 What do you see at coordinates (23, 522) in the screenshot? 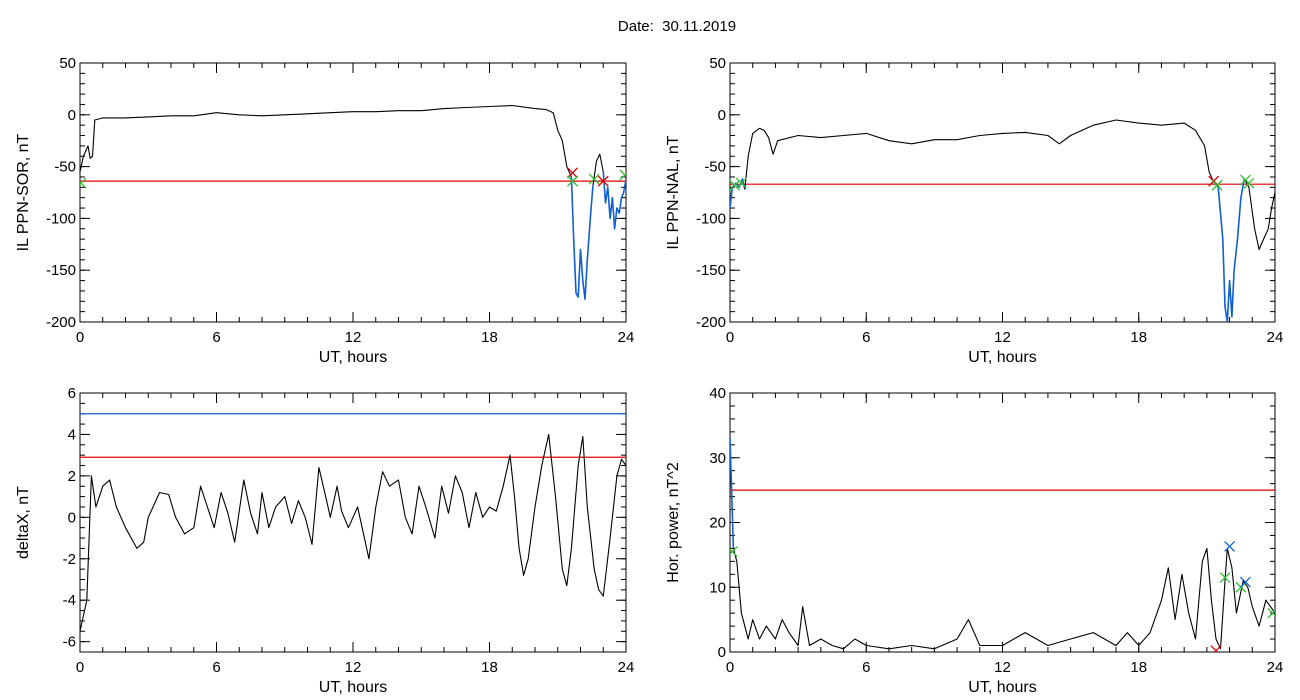
I see `y-axis-label: deltaX, nT` at bounding box center [23, 522].